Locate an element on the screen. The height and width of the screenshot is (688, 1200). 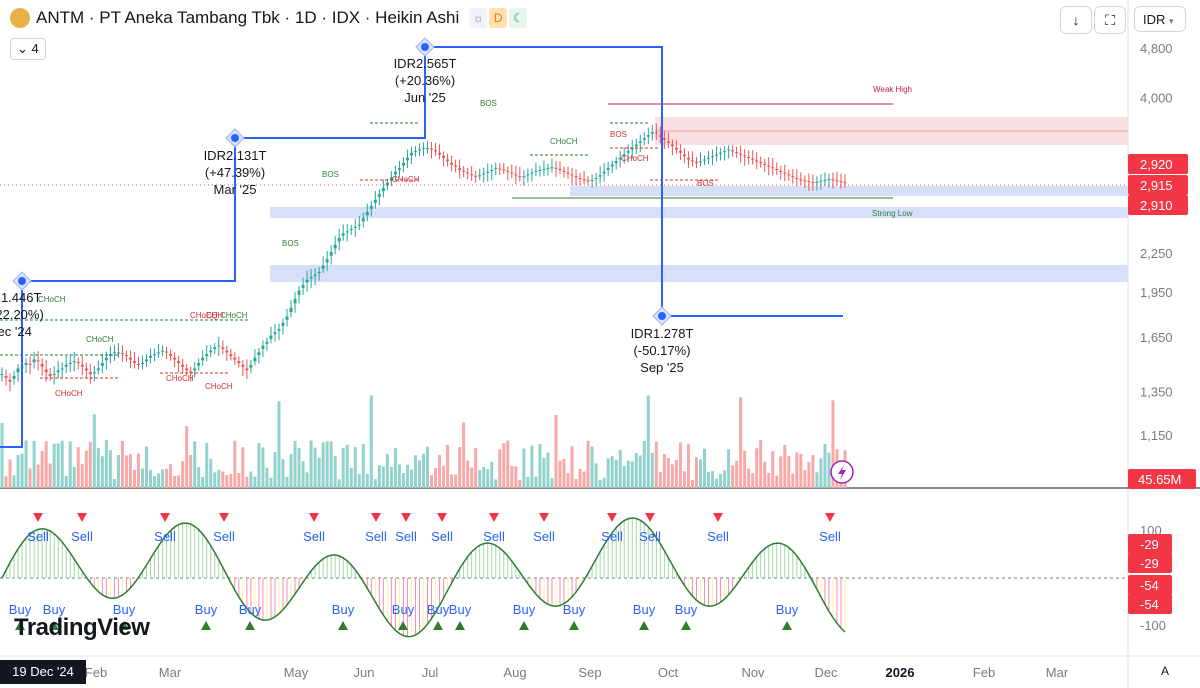
download-button: ↓ is located at coordinates (1076, 20).